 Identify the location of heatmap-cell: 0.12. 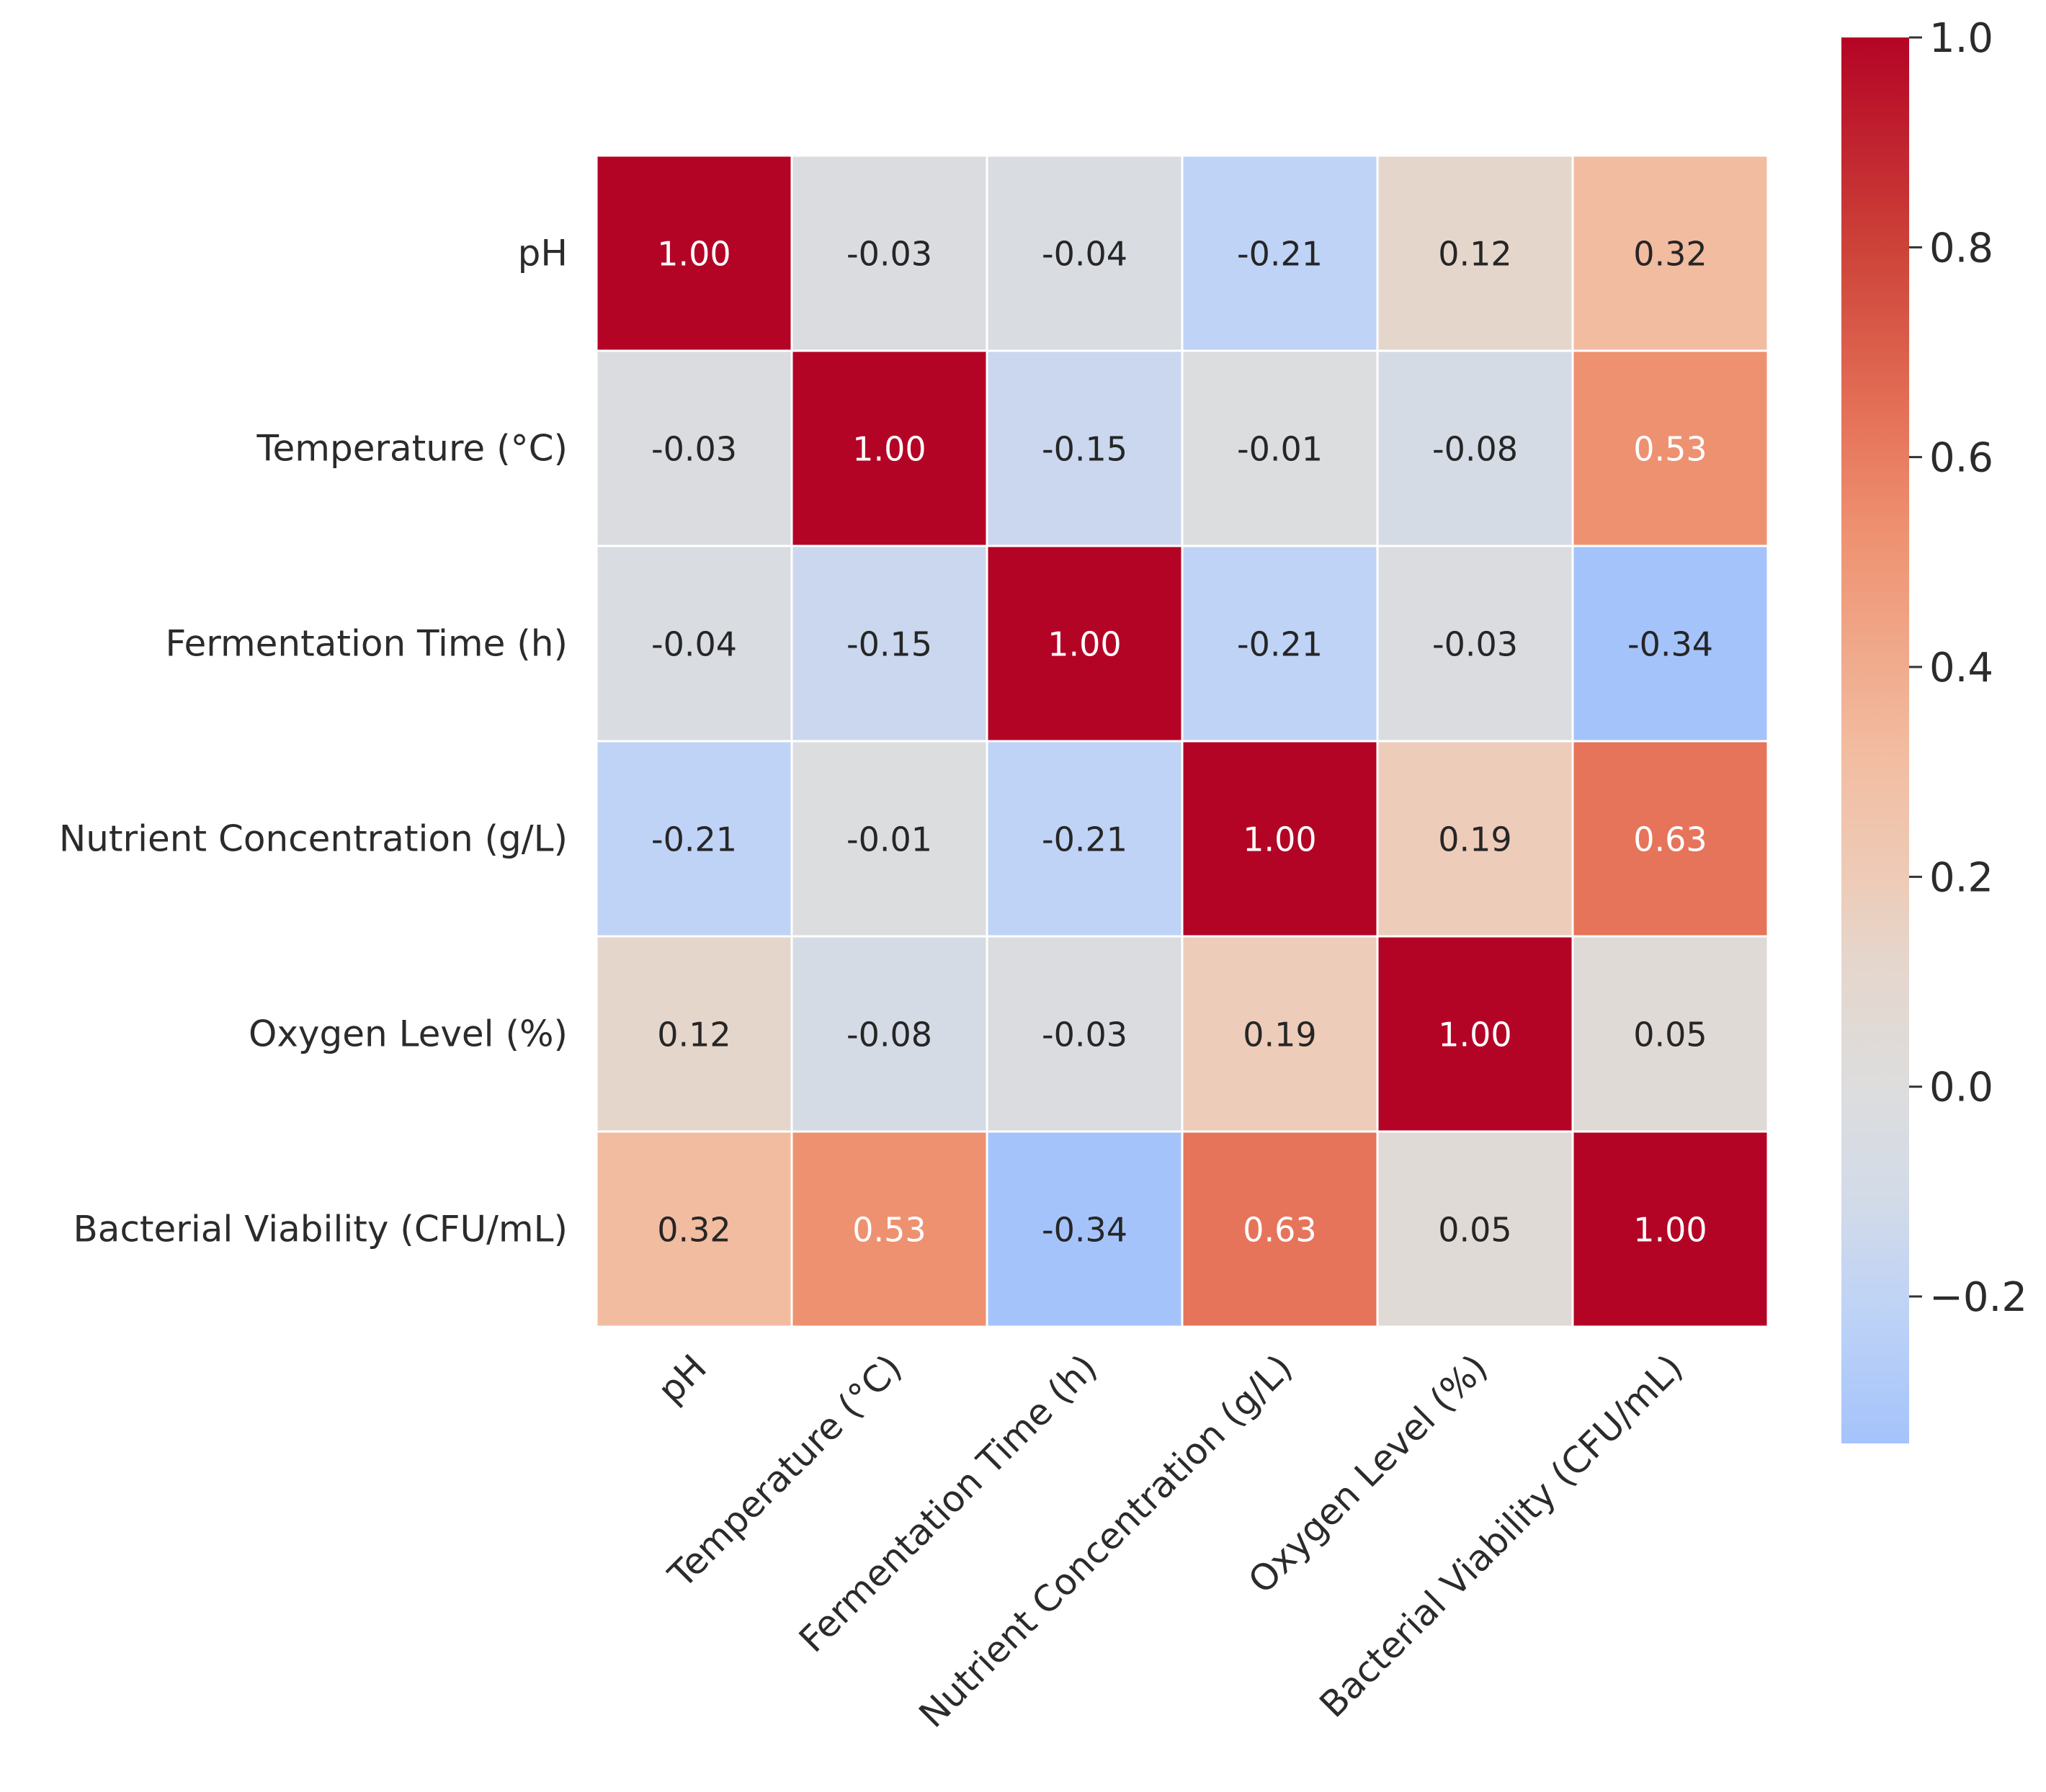
(694, 1034).